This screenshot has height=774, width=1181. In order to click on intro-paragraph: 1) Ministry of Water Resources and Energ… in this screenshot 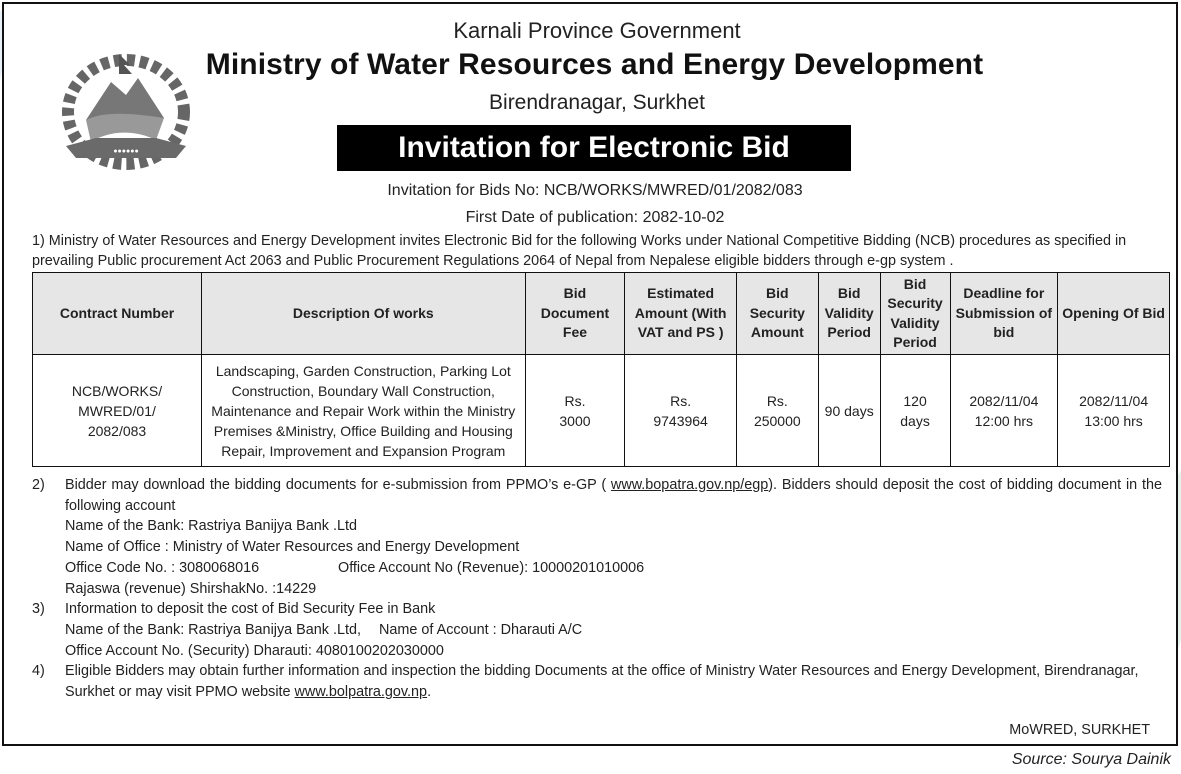, I will do `click(579, 251)`.